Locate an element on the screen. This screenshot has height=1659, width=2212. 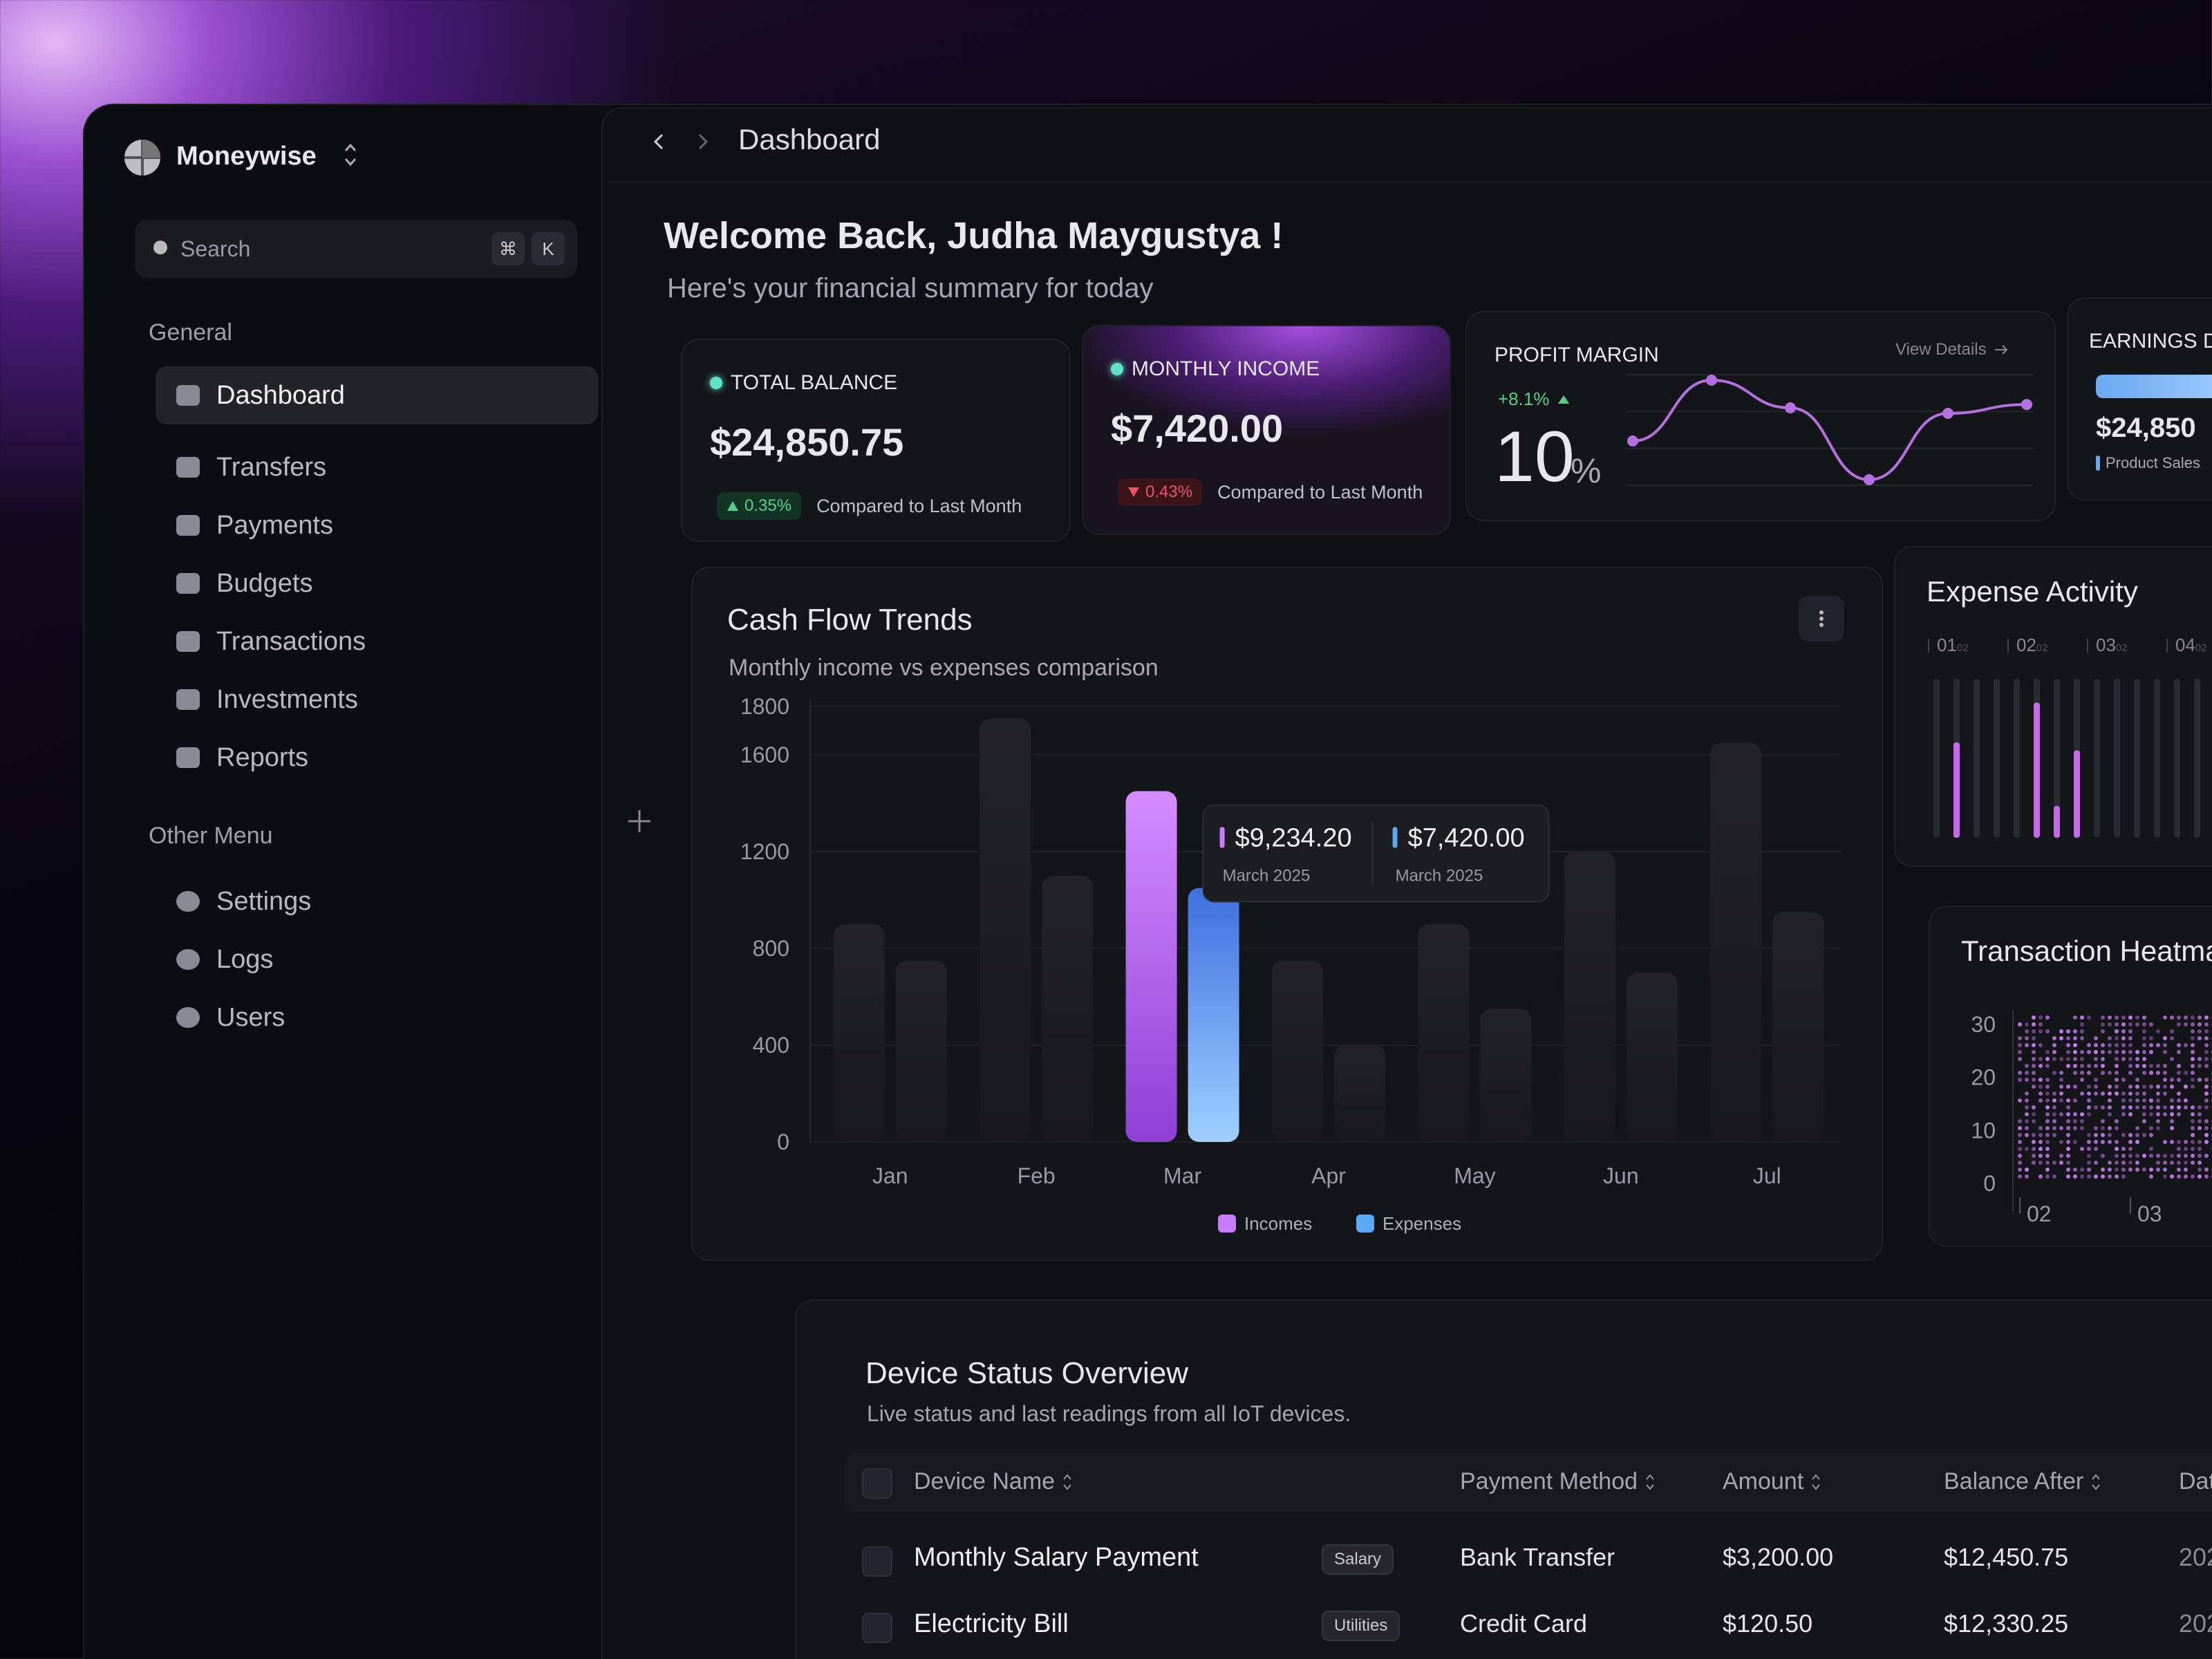
y-tick-label: 400 is located at coordinates (771, 1045).